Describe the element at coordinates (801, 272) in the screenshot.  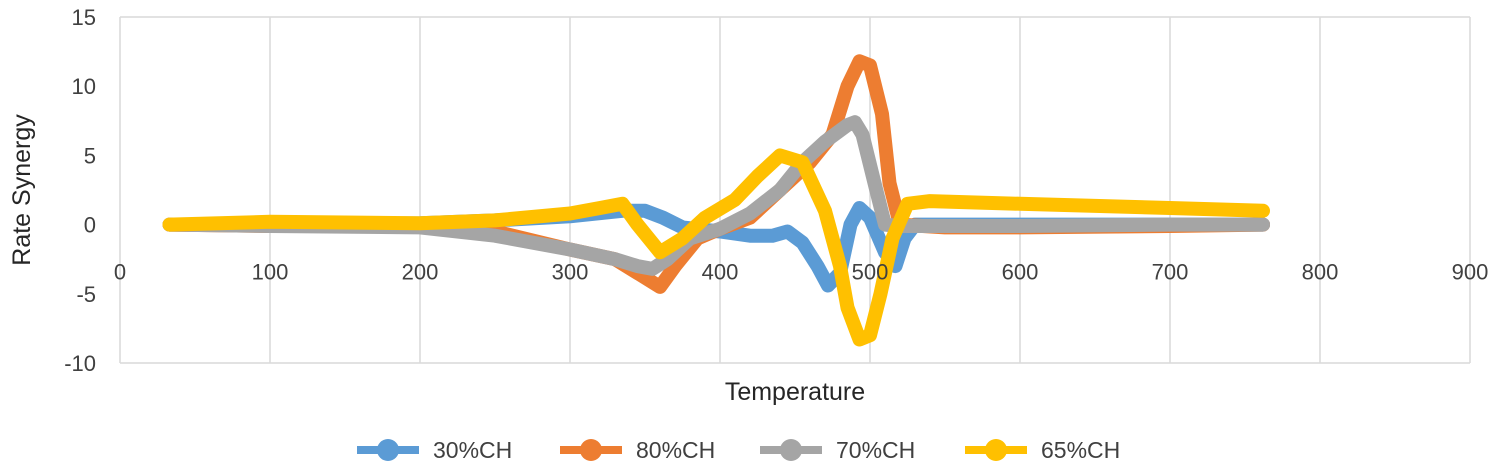
I see `x-tick-labels: 0 100 200 300 400 500 600 700 800 900` at that location.